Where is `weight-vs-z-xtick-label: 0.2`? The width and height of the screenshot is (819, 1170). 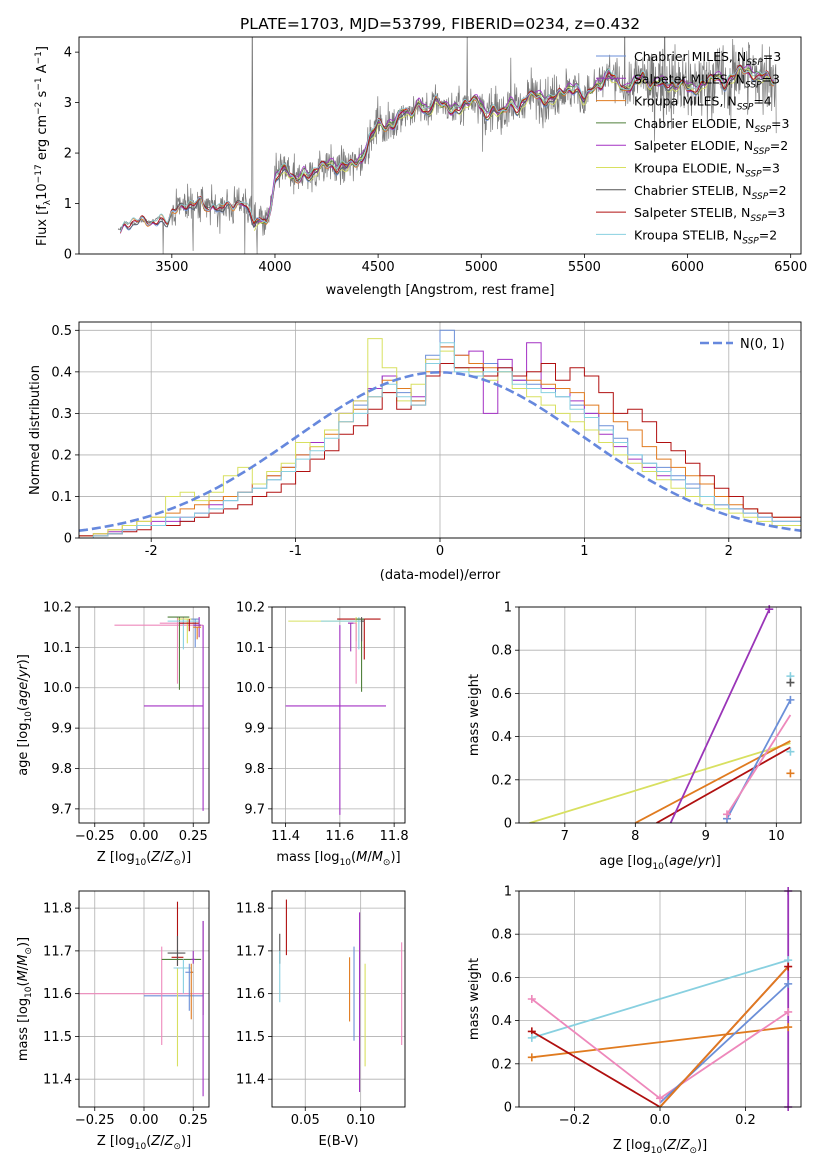 weight-vs-z-xtick-label: 0.2 is located at coordinates (745, 1120).